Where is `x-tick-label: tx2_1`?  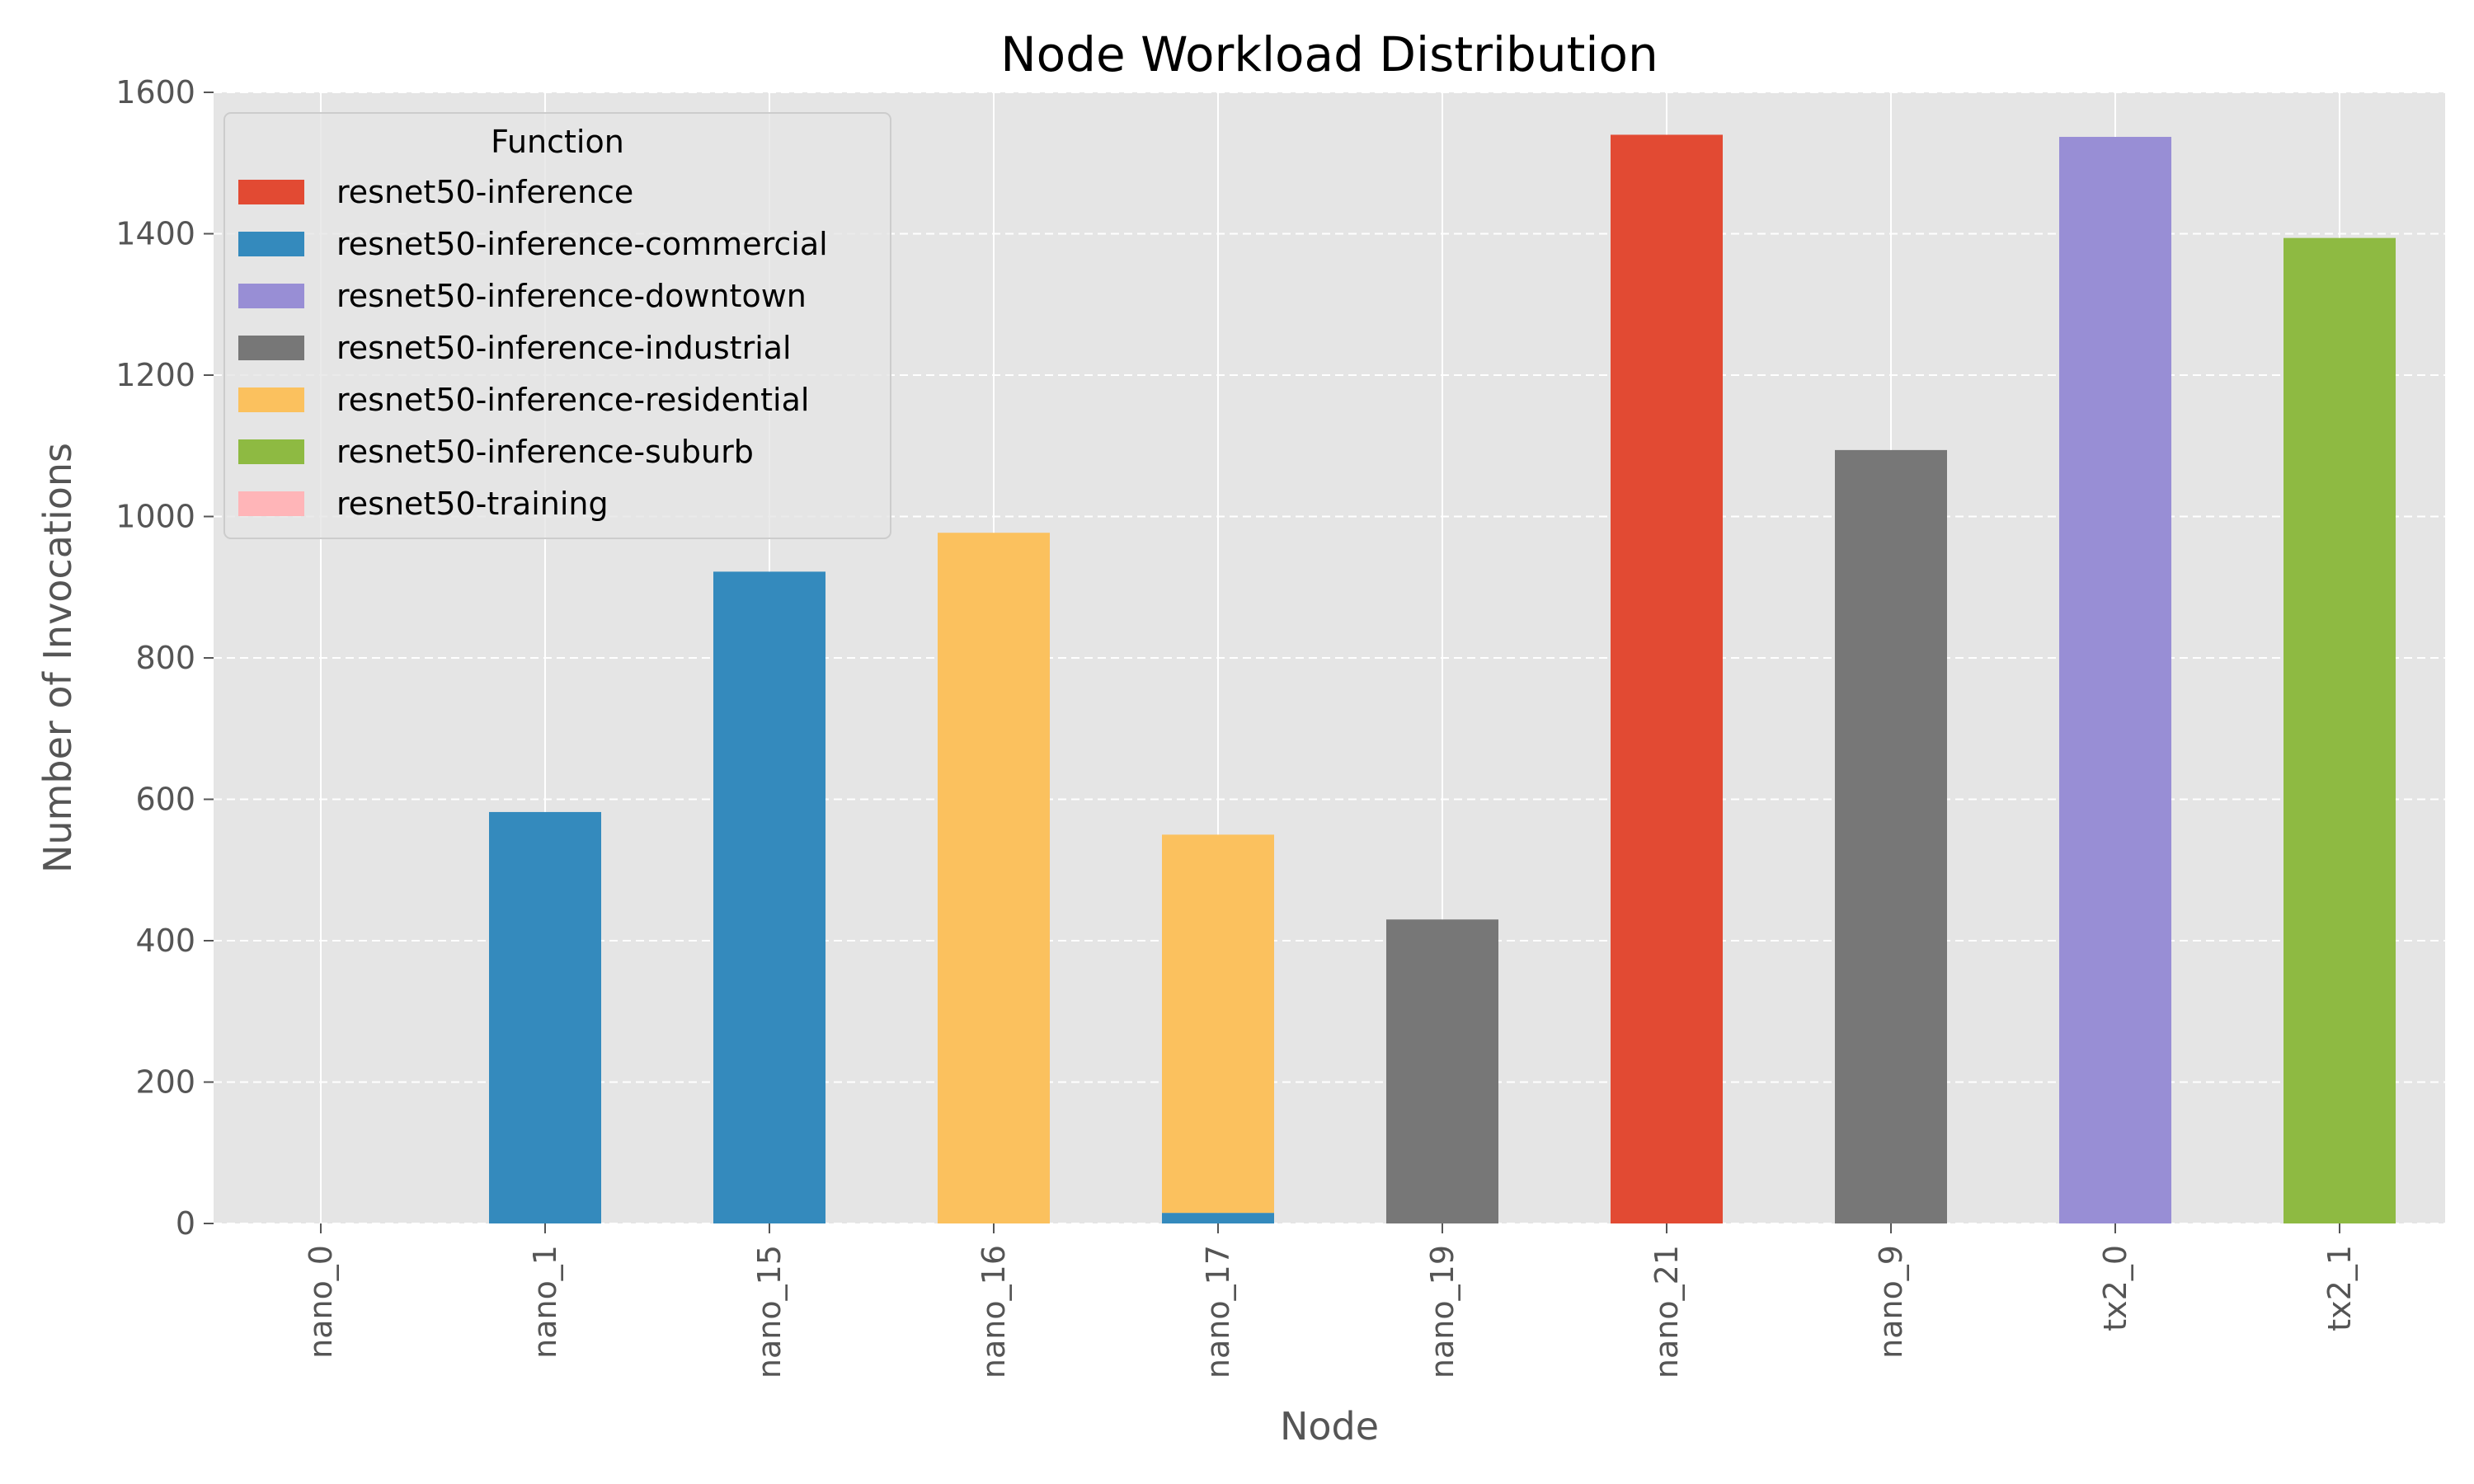
x-tick-label: tx2_1 is located at coordinates (2339, 1288).